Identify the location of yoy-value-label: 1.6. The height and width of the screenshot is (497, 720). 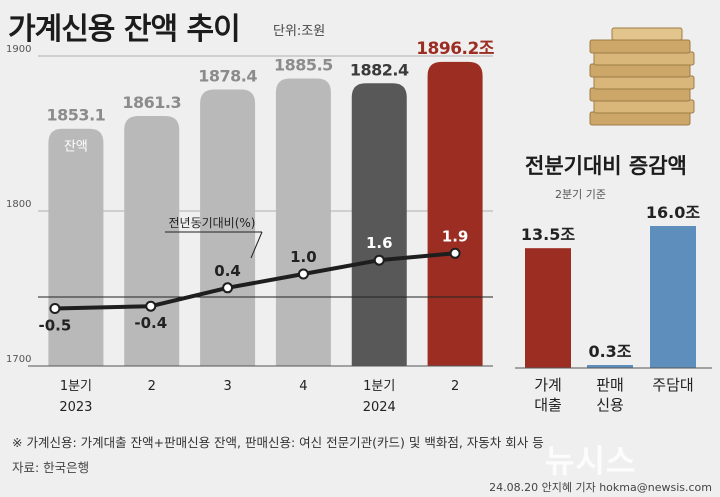
(379, 243).